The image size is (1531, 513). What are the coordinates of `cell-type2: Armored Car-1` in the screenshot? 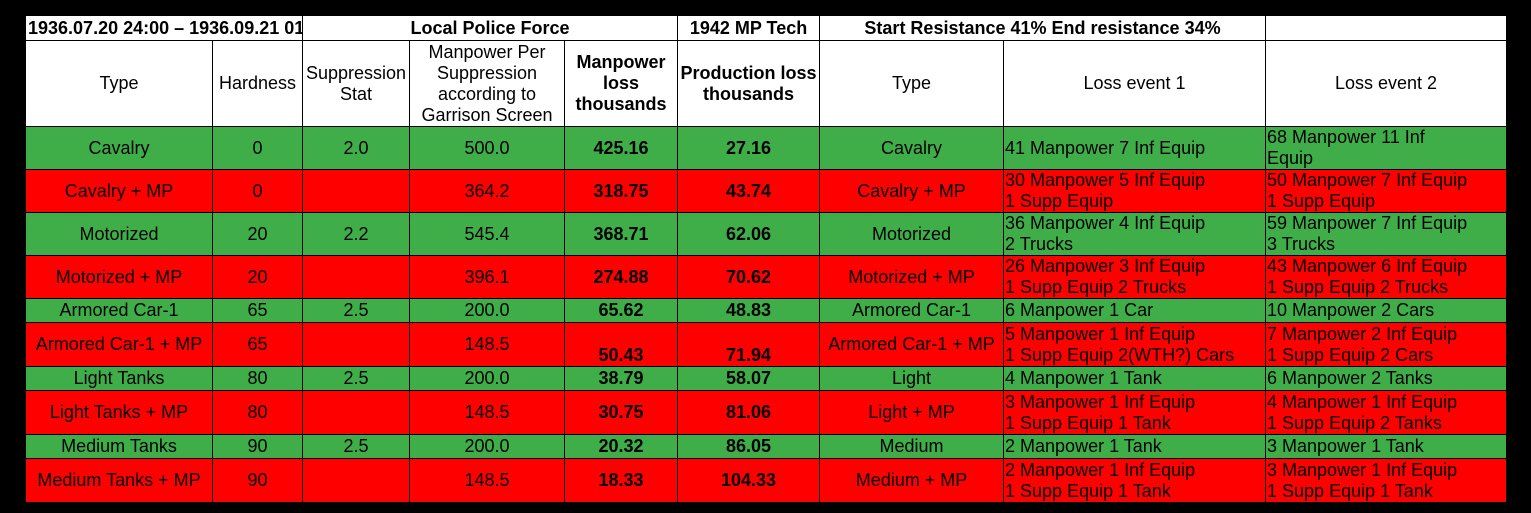 It's located at (912, 310).